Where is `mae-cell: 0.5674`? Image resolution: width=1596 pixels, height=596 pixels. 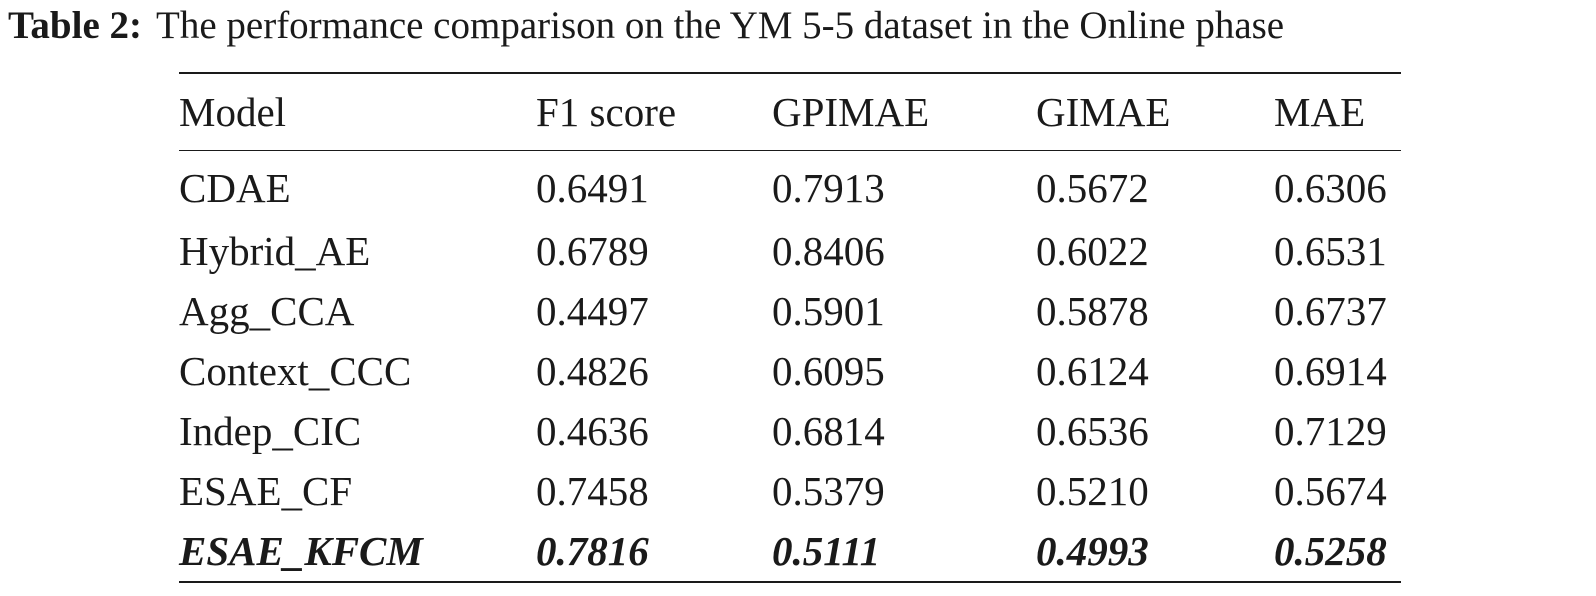 mae-cell: 0.5674 is located at coordinates (1330, 491).